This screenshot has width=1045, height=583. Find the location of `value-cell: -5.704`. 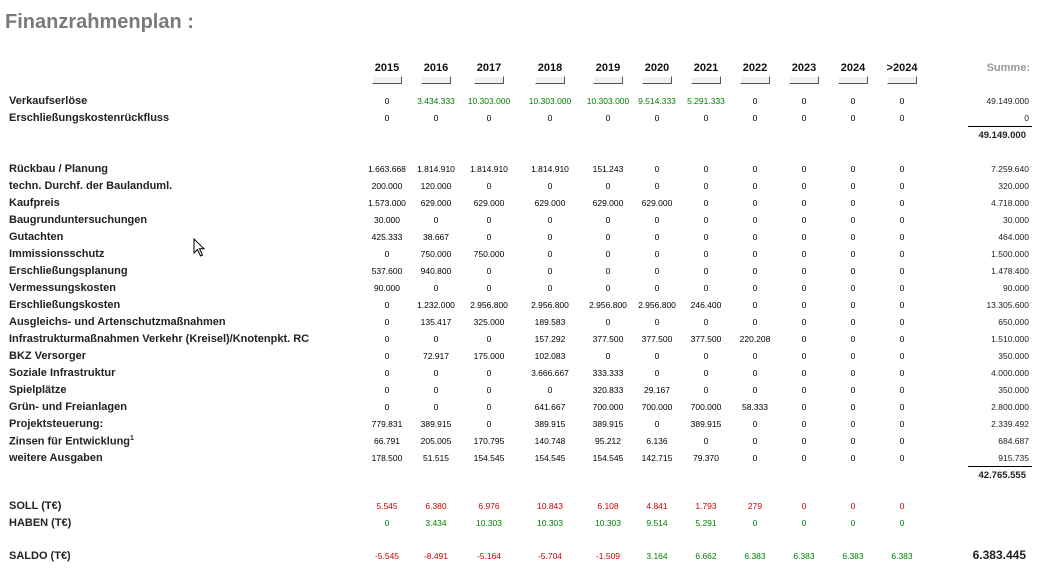

value-cell: -5.704 is located at coordinates (550, 556).